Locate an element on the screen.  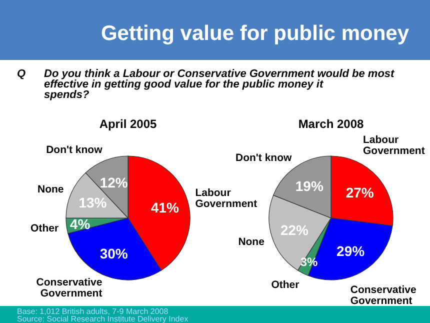
data-label: 22% is located at coordinates (294, 230).